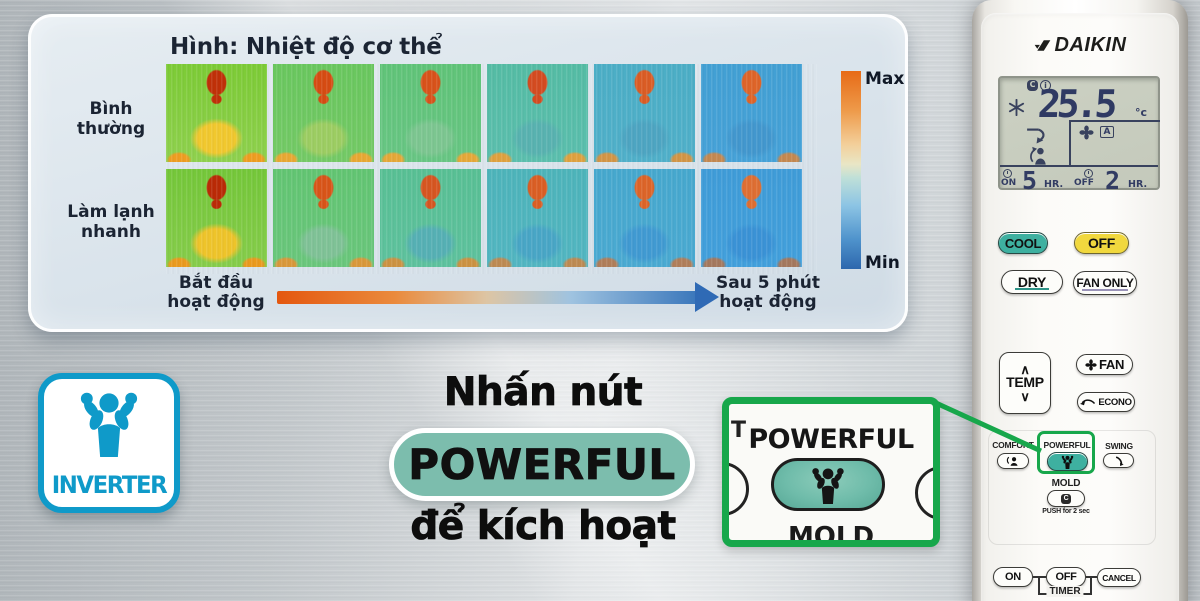 This screenshot has width=1200, height=601. Describe the element at coordinates (1107, 132) in the screenshot. I see `auto-fan-indicator: A` at that location.